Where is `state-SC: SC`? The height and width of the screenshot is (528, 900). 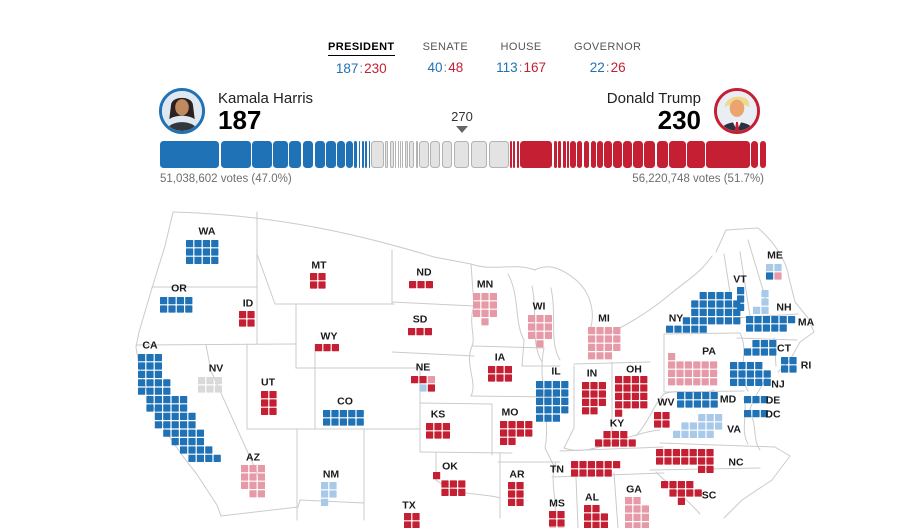 state-SC: SC is located at coordinates (689, 493).